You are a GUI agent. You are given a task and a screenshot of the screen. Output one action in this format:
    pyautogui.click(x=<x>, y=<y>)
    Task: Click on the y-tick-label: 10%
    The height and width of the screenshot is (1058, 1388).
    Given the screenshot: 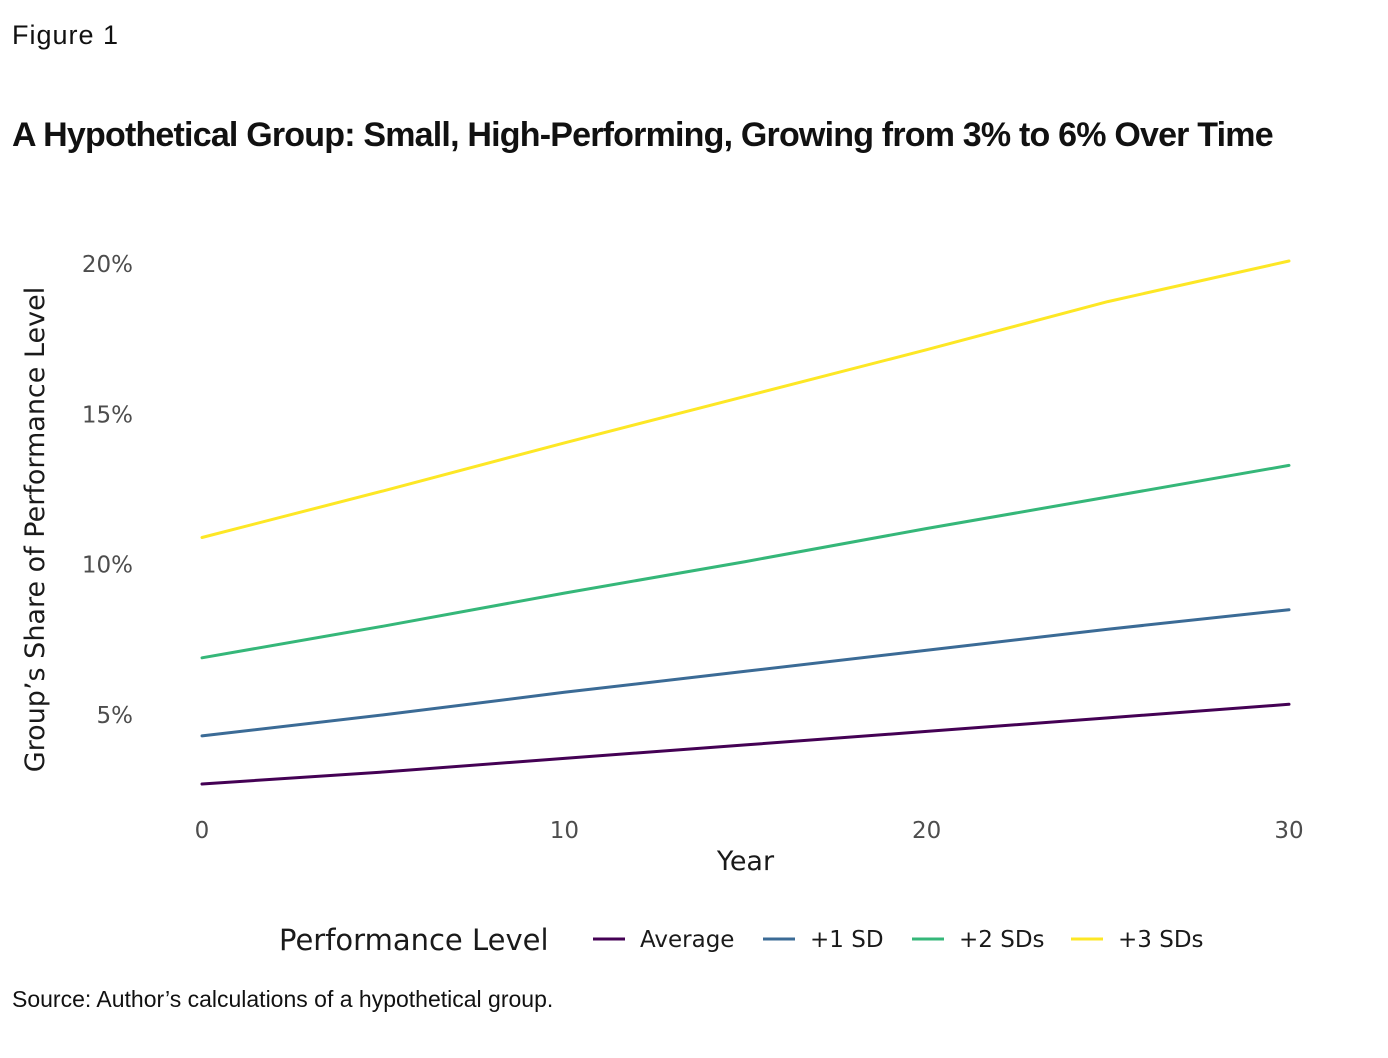 What is the action you would take?
    pyautogui.click(x=107, y=566)
    